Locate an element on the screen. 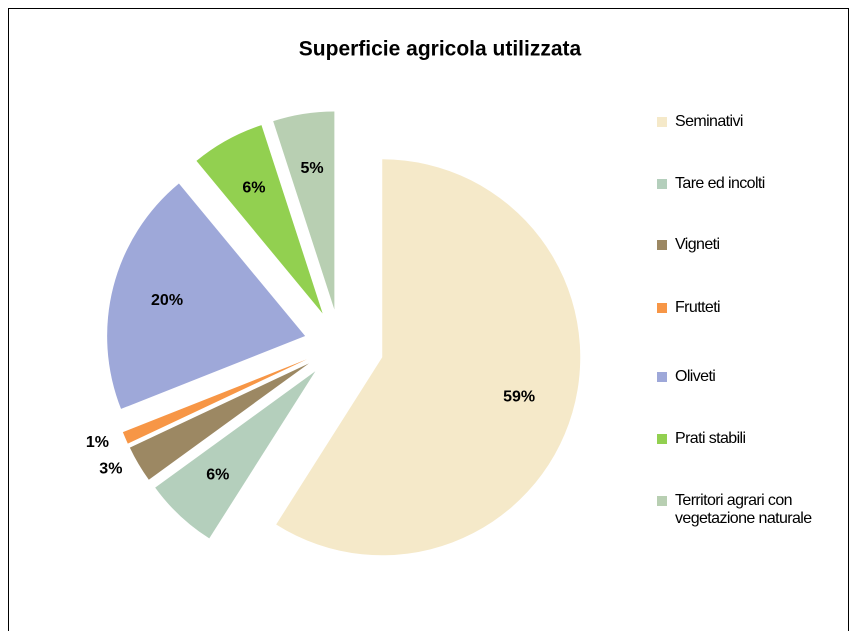  legend-label: Prati stabili is located at coordinates (710, 438).